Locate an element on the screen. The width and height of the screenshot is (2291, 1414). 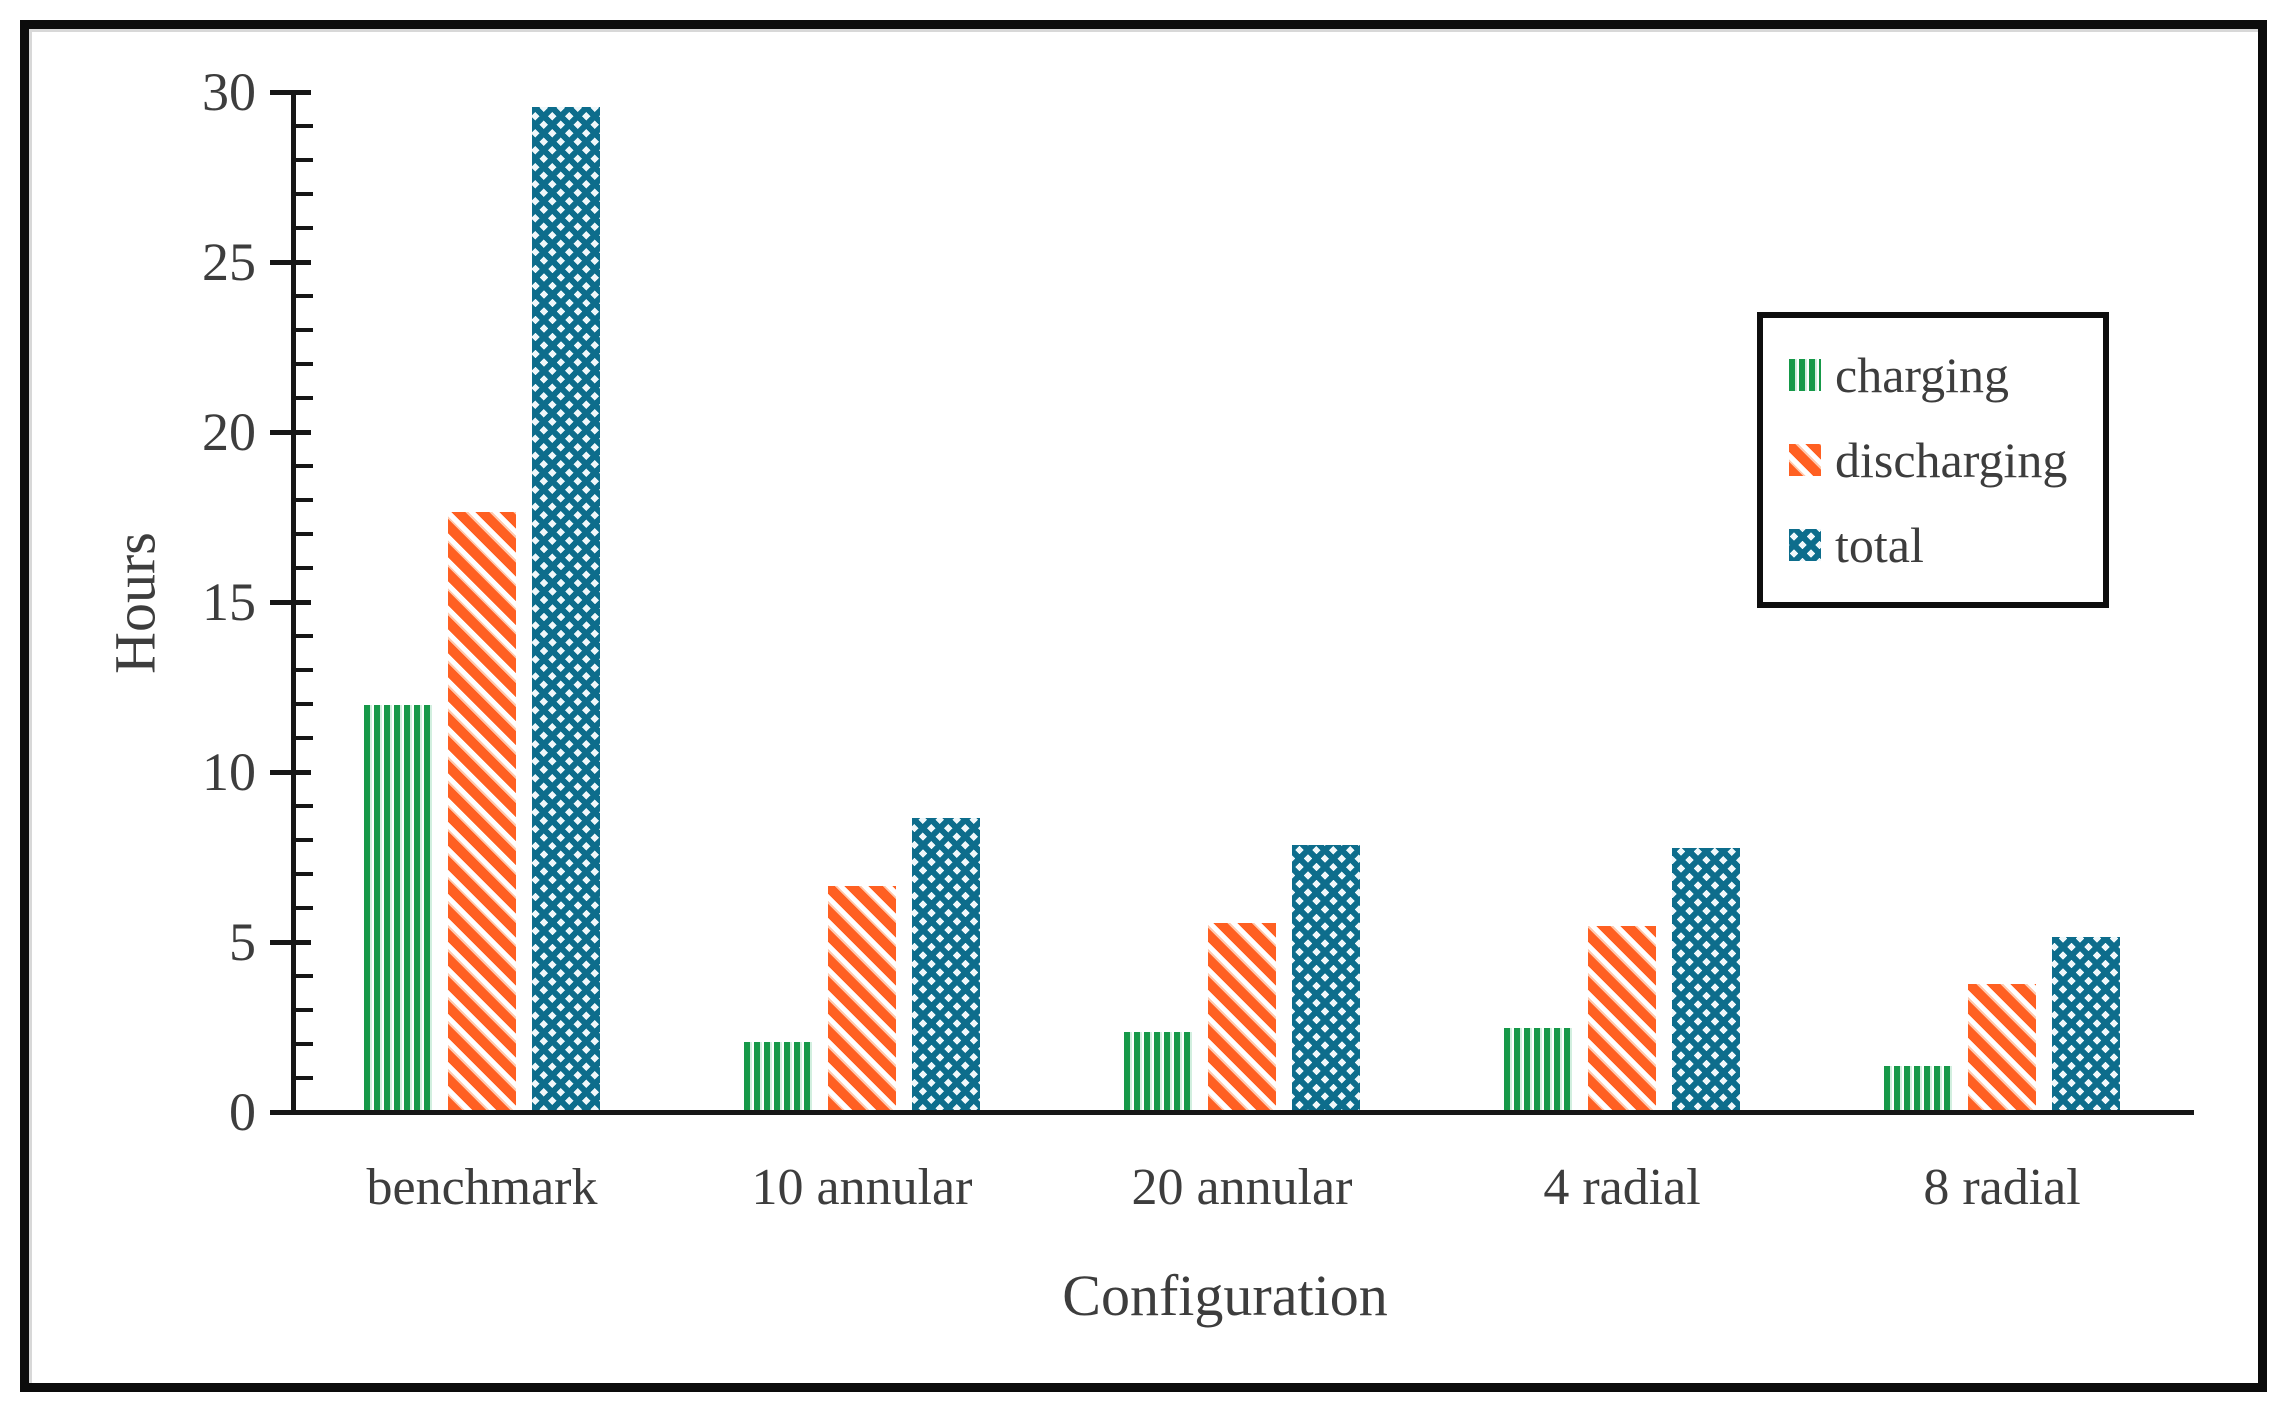
x-tick-label: benchmark is located at coordinates (482, 1187).